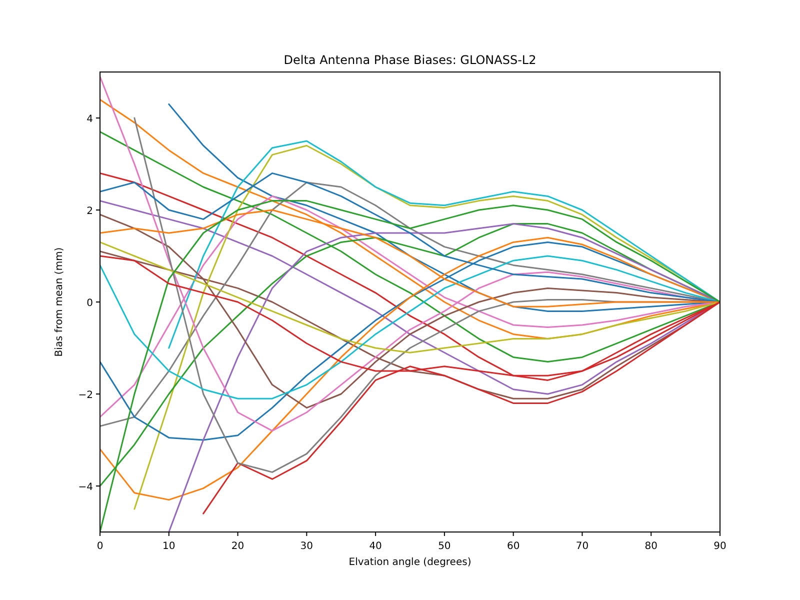 The image size is (800, 600). Describe the element at coordinates (375, 546) in the screenshot. I see `x-tick-label: 40` at that location.